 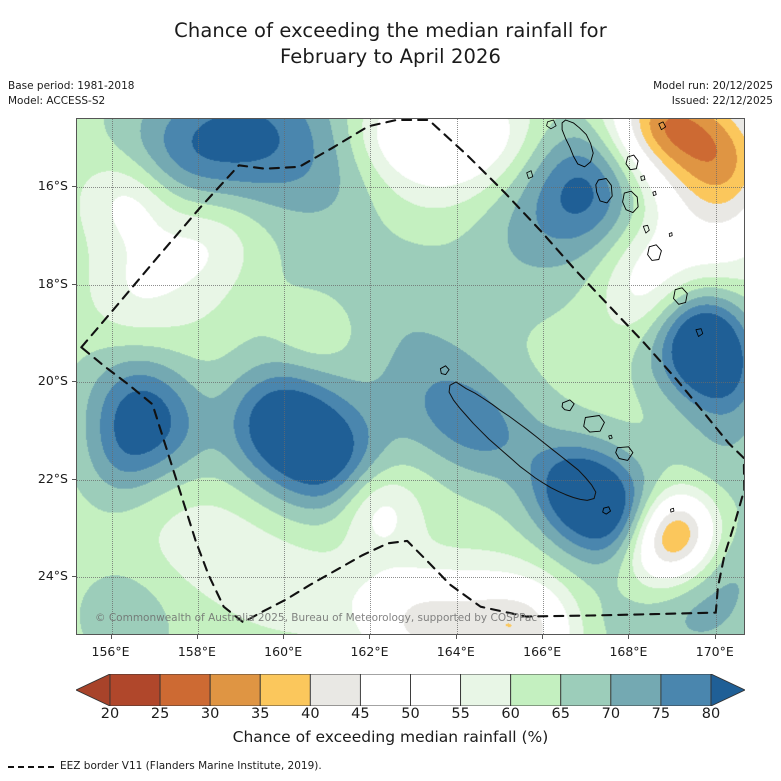 What do you see at coordinates (661, 714) in the screenshot?
I see `colorbar-tick-label-11: 75` at bounding box center [661, 714].